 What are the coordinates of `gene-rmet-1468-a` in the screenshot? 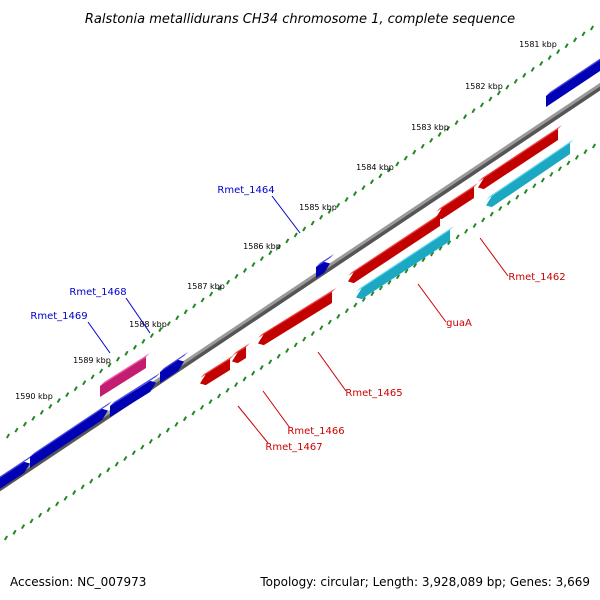 It's located at (174, 367).